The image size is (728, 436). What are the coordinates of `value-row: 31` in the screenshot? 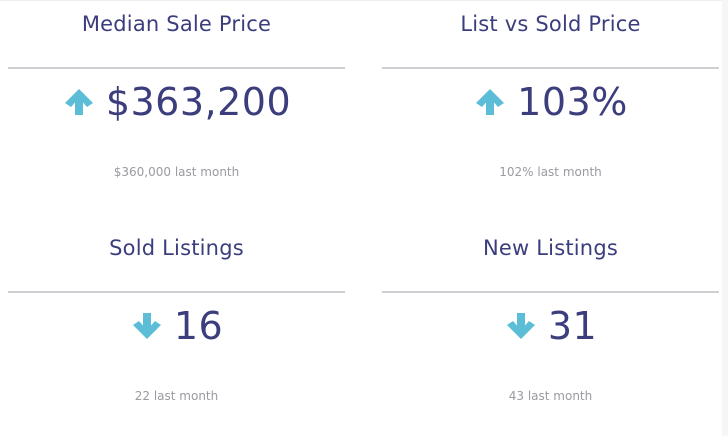 It's located at (550, 326).